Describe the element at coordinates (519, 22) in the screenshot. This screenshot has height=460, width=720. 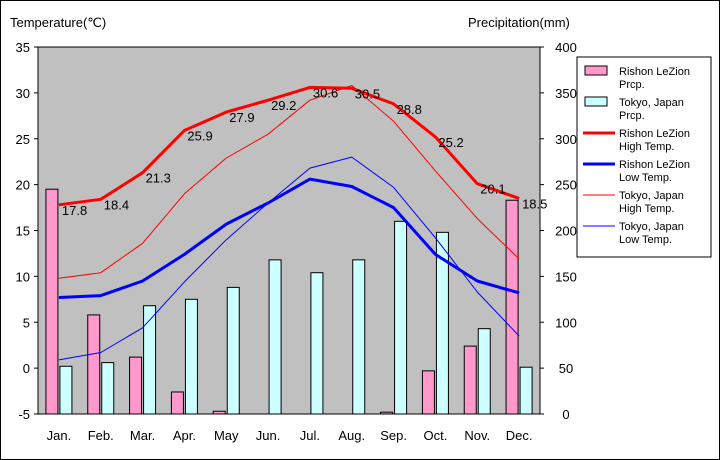
I see `y-axis-right-label: Precipitation(mm)` at that location.